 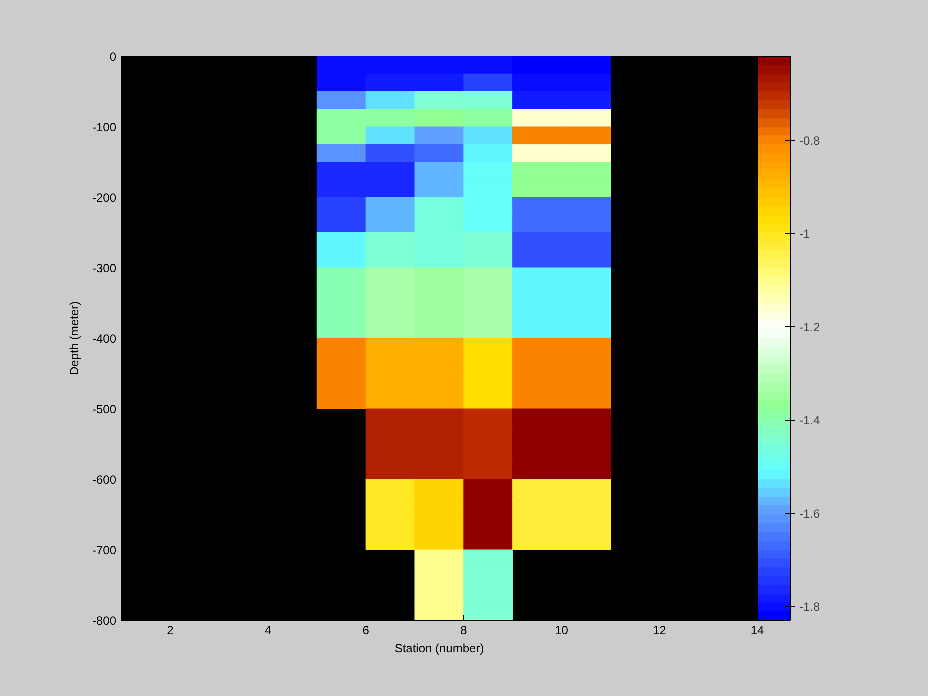 I want to click on y-axis-title: Depth (meter), so click(x=74, y=338).